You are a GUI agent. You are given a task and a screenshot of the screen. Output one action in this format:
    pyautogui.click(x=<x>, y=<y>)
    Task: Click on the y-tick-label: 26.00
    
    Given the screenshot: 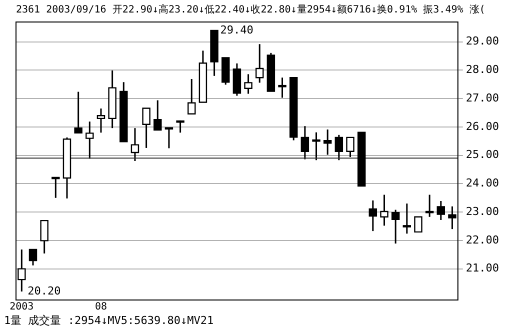 What is the action you would take?
    pyautogui.click(x=483, y=126)
    